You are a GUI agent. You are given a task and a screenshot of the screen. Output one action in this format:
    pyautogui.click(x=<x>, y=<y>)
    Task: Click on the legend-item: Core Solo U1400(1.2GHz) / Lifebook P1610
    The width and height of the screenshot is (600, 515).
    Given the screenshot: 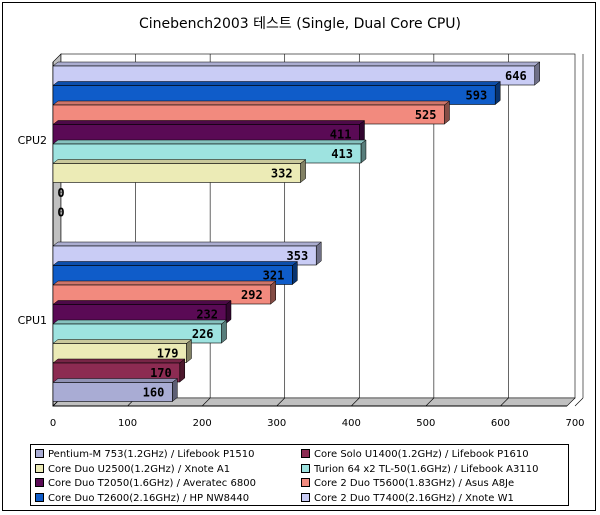 What is the action you would take?
    pyautogui.click(x=415, y=454)
    